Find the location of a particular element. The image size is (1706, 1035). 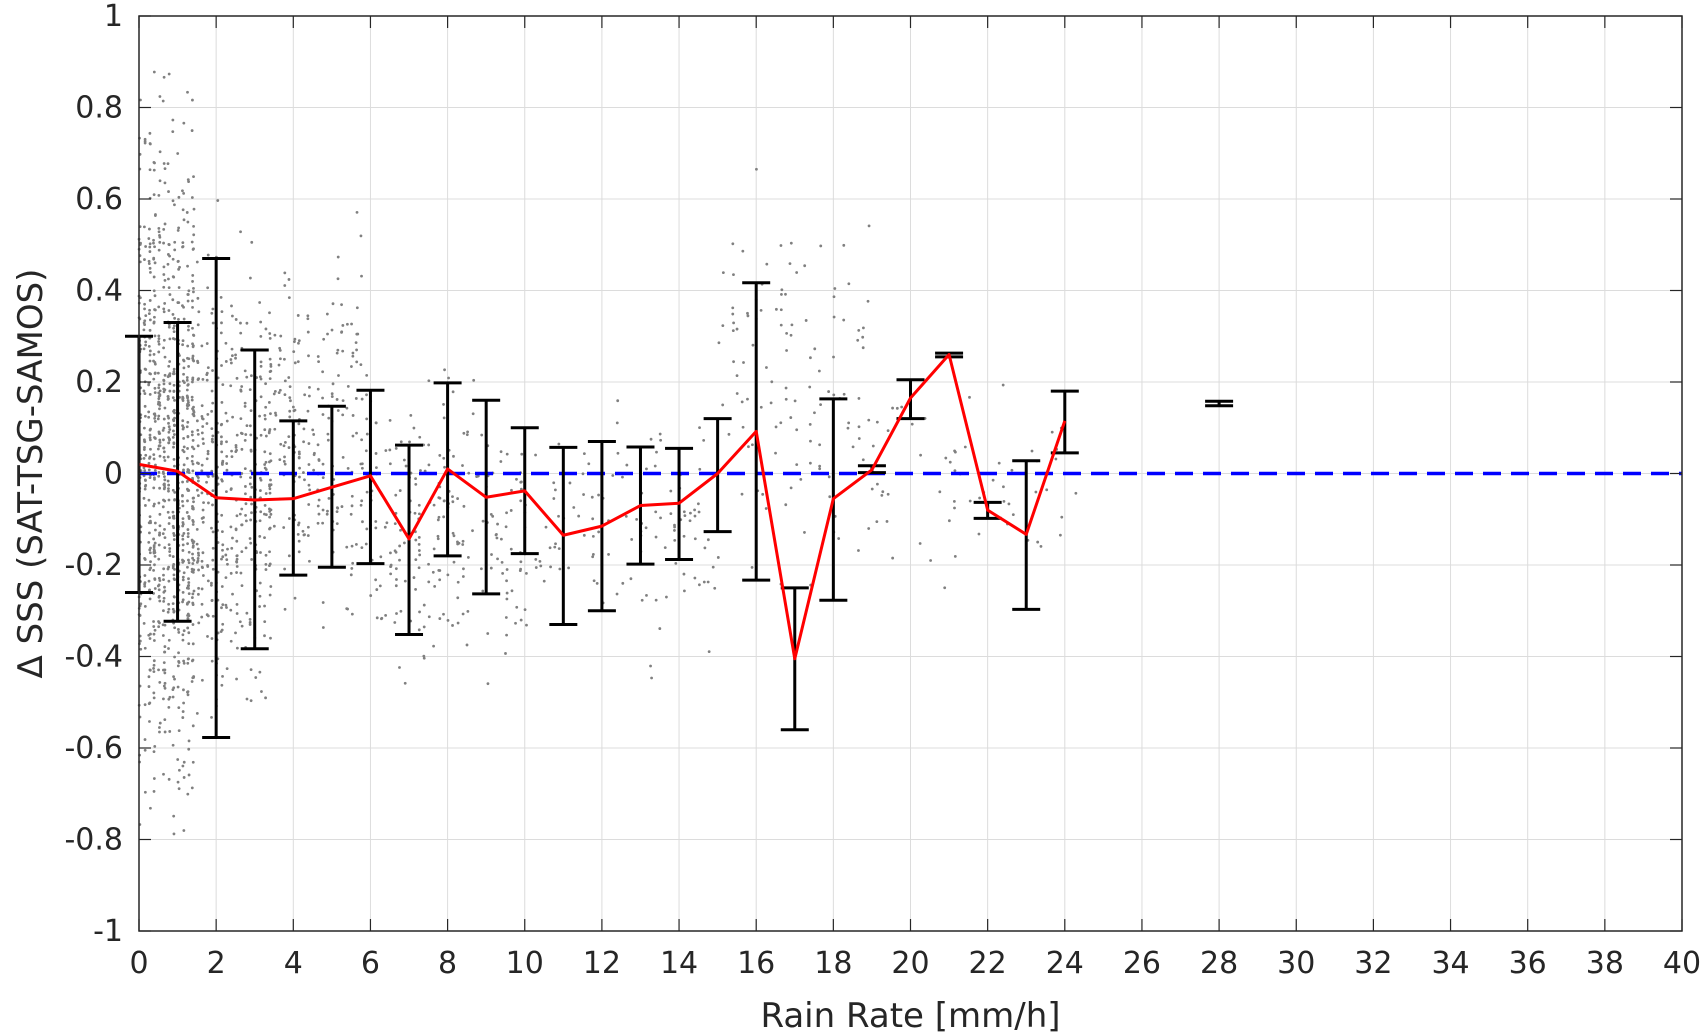

x-tick-label: 32 is located at coordinates (1373, 963).